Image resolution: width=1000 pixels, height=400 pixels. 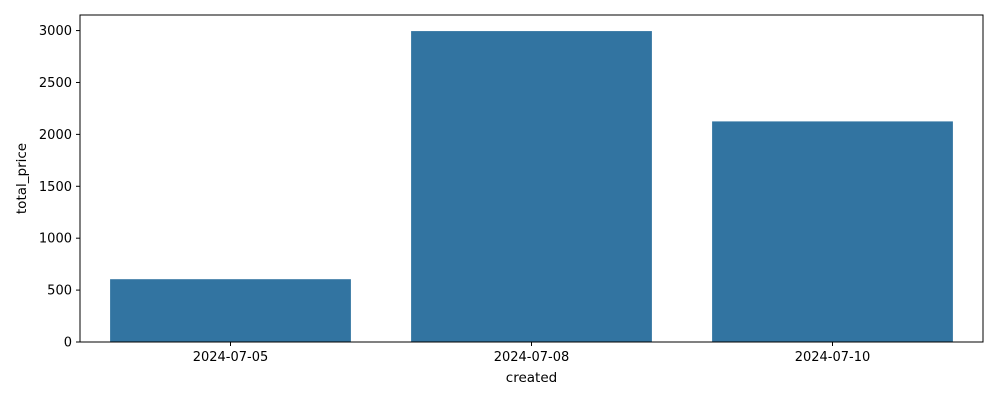 What do you see at coordinates (55, 239) in the screenshot?
I see `y-tick-label: 1000` at bounding box center [55, 239].